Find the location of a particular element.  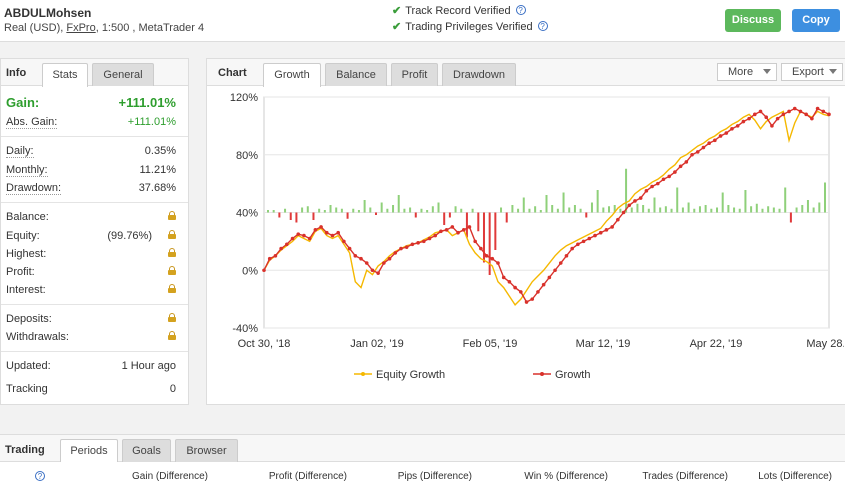

withdrawals-row: Withdrawals: is located at coordinates (91, 339).